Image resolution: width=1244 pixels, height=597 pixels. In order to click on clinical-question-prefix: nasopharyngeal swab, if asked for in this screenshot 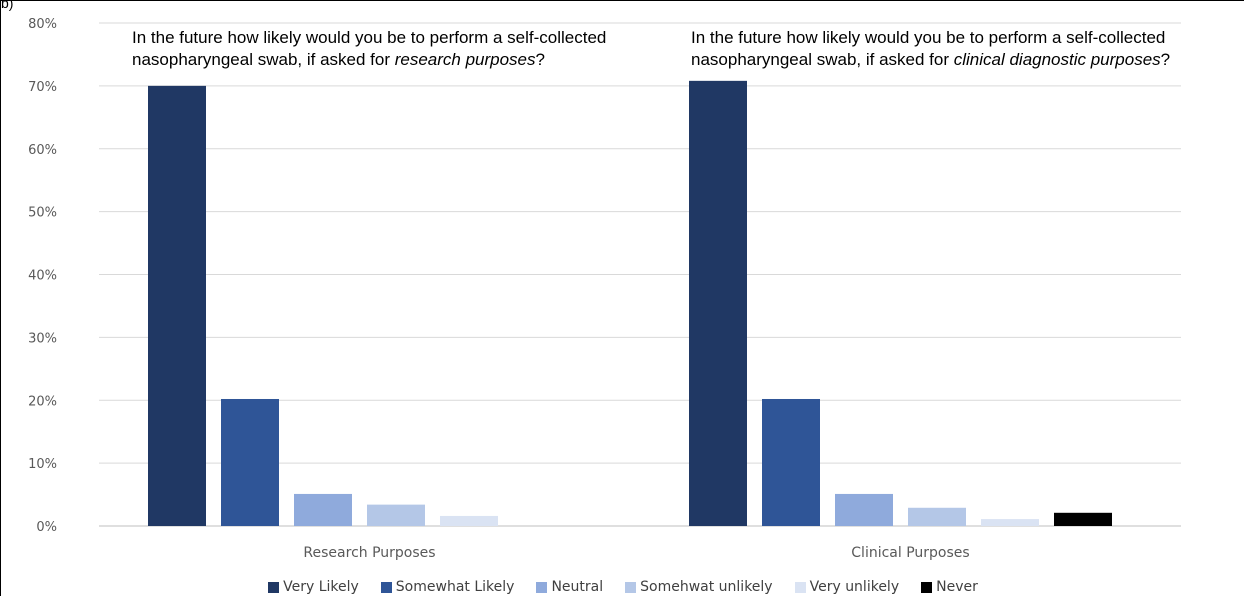, I will do `click(822, 59)`.